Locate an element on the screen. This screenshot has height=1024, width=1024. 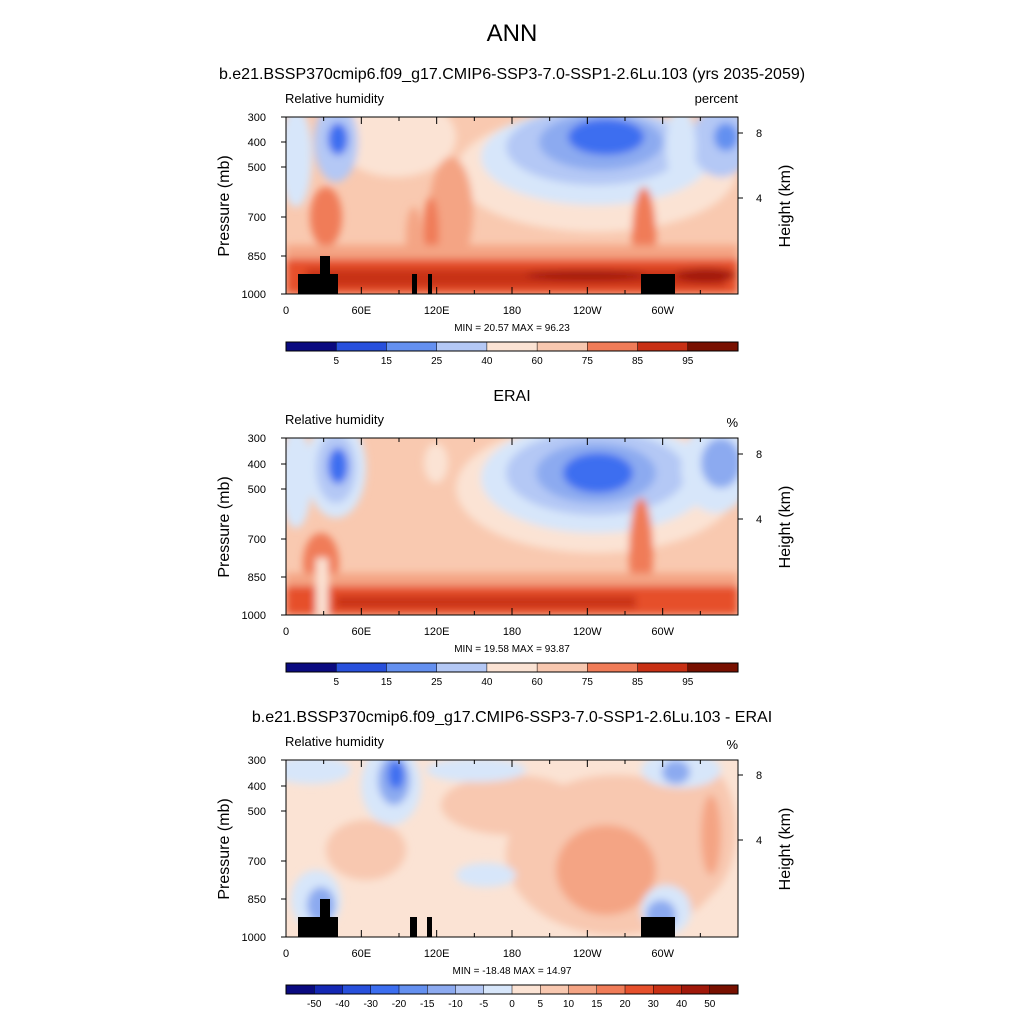
colorbar-label: -20 is located at coordinates (399, 1004).